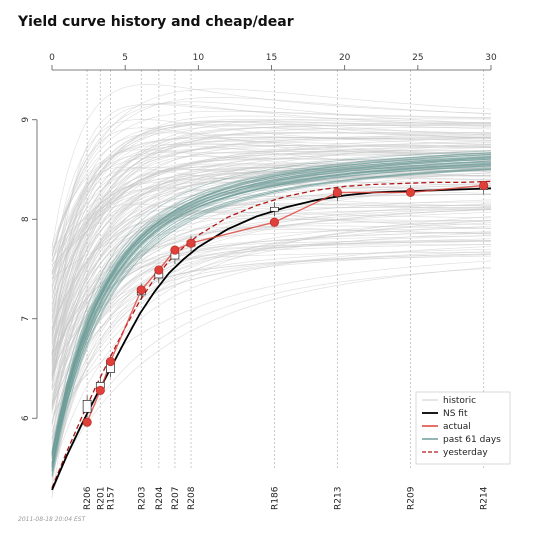 The width and height of the screenshot is (540, 544). Describe the element at coordinates (52, 519) in the screenshot. I see `timestamp-footer: 2011-08-18 20:04 EST` at that location.